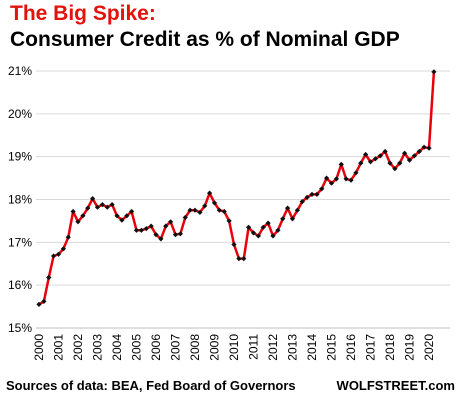  I want to click on x-tick-label: 2015, so click(332, 347).